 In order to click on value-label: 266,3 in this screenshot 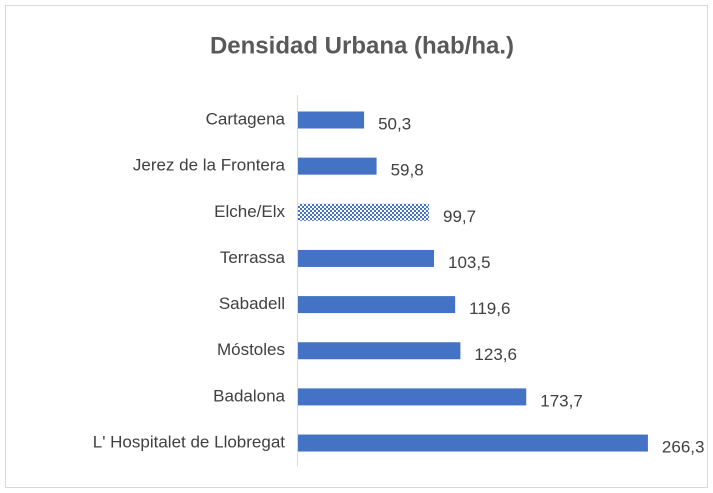, I will do `click(683, 447)`.